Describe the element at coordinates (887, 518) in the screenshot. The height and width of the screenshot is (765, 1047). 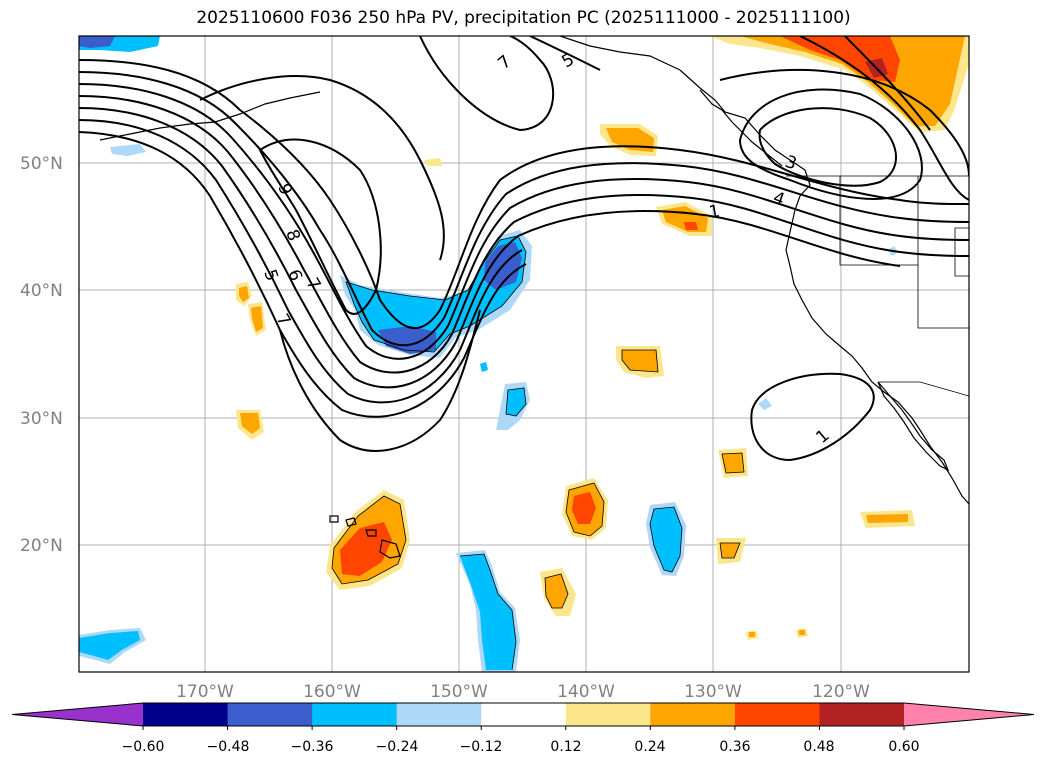
I see `warm-patch-21n-east-core` at that location.